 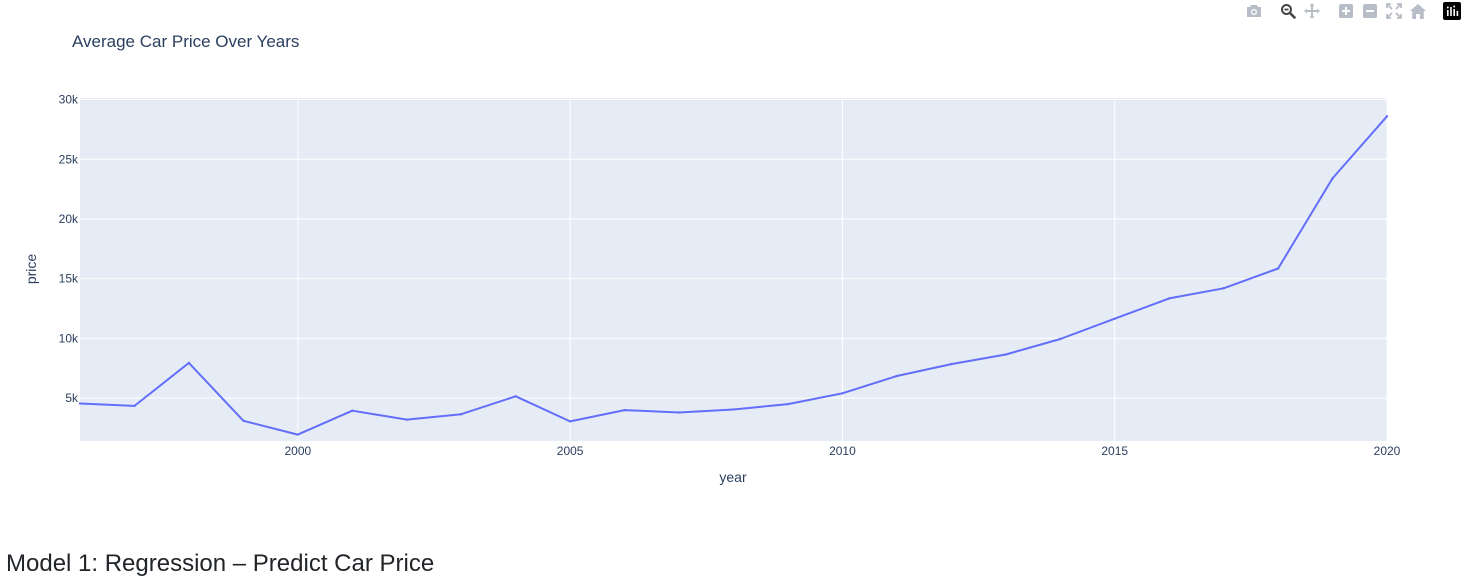 What do you see at coordinates (72, 398) in the screenshot?
I see `y-tick-label: 5k` at bounding box center [72, 398].